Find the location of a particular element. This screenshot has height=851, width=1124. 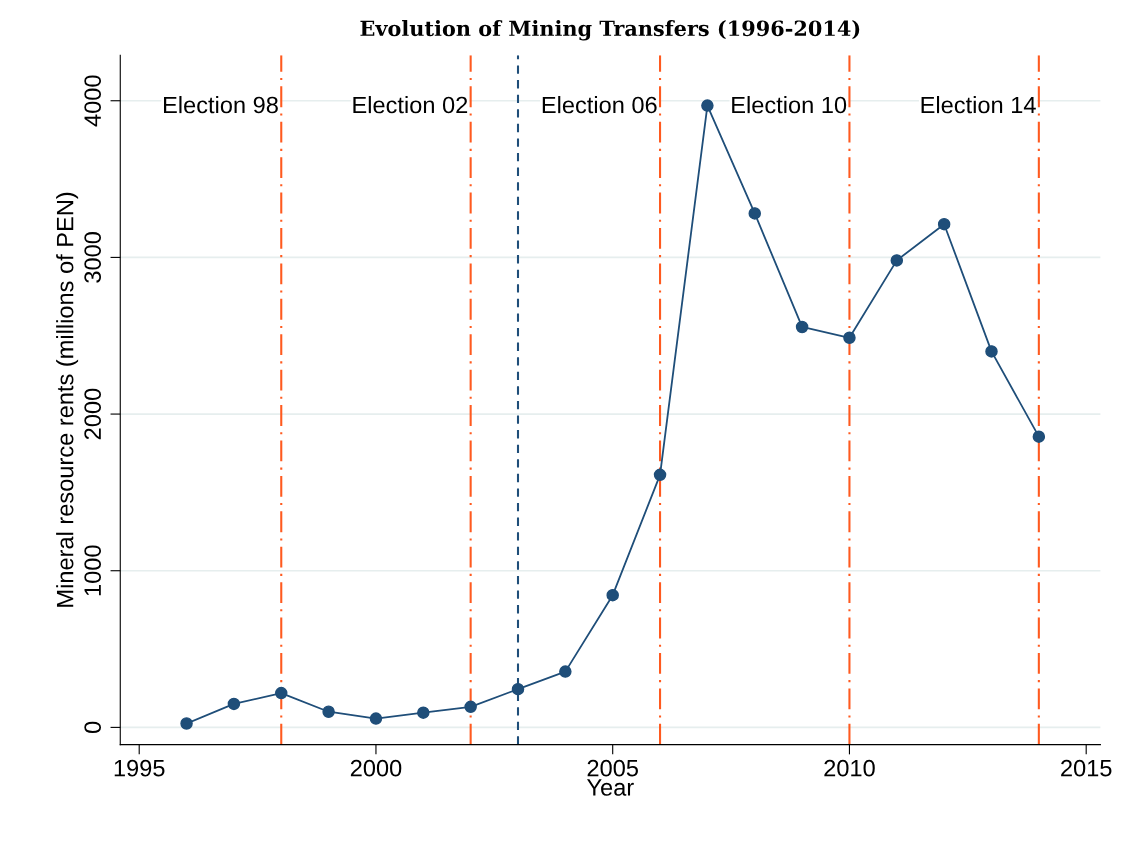

x-tick-label: 2010 is located at coordinates (849, 768).